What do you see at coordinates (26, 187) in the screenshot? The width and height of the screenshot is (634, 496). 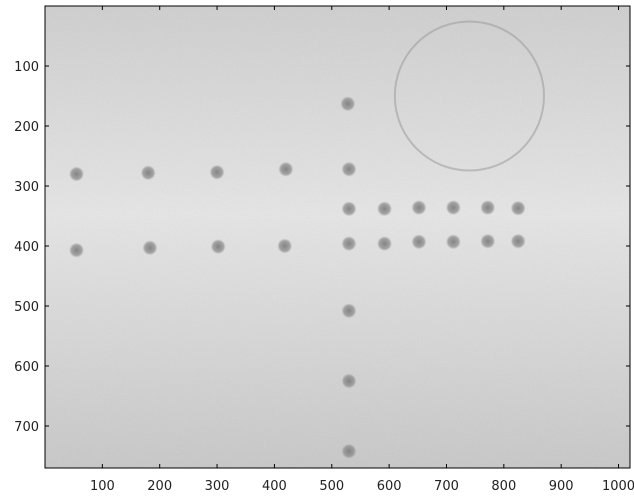 I see `y-tick-label: 300` at bounding box center [26, 187].